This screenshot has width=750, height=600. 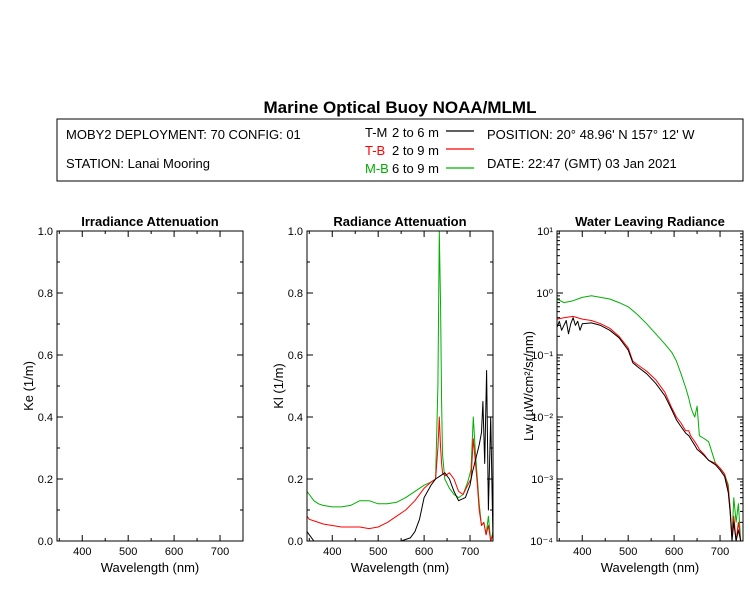 What do you see at coordinates (28, 386) in the screenshot?
I see `irradiance-y-axis-label: Ke (1/m)` at bounding box center [28, 386].